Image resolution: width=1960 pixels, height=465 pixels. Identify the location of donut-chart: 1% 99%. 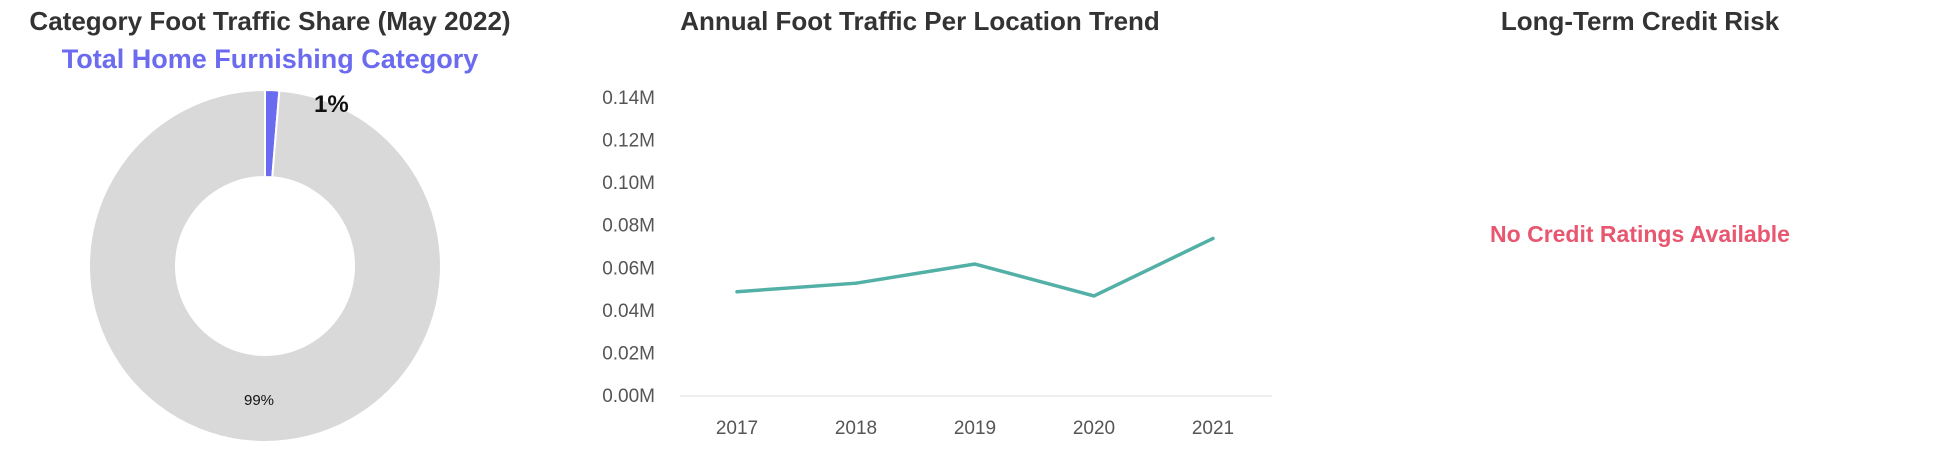
(265, 265).